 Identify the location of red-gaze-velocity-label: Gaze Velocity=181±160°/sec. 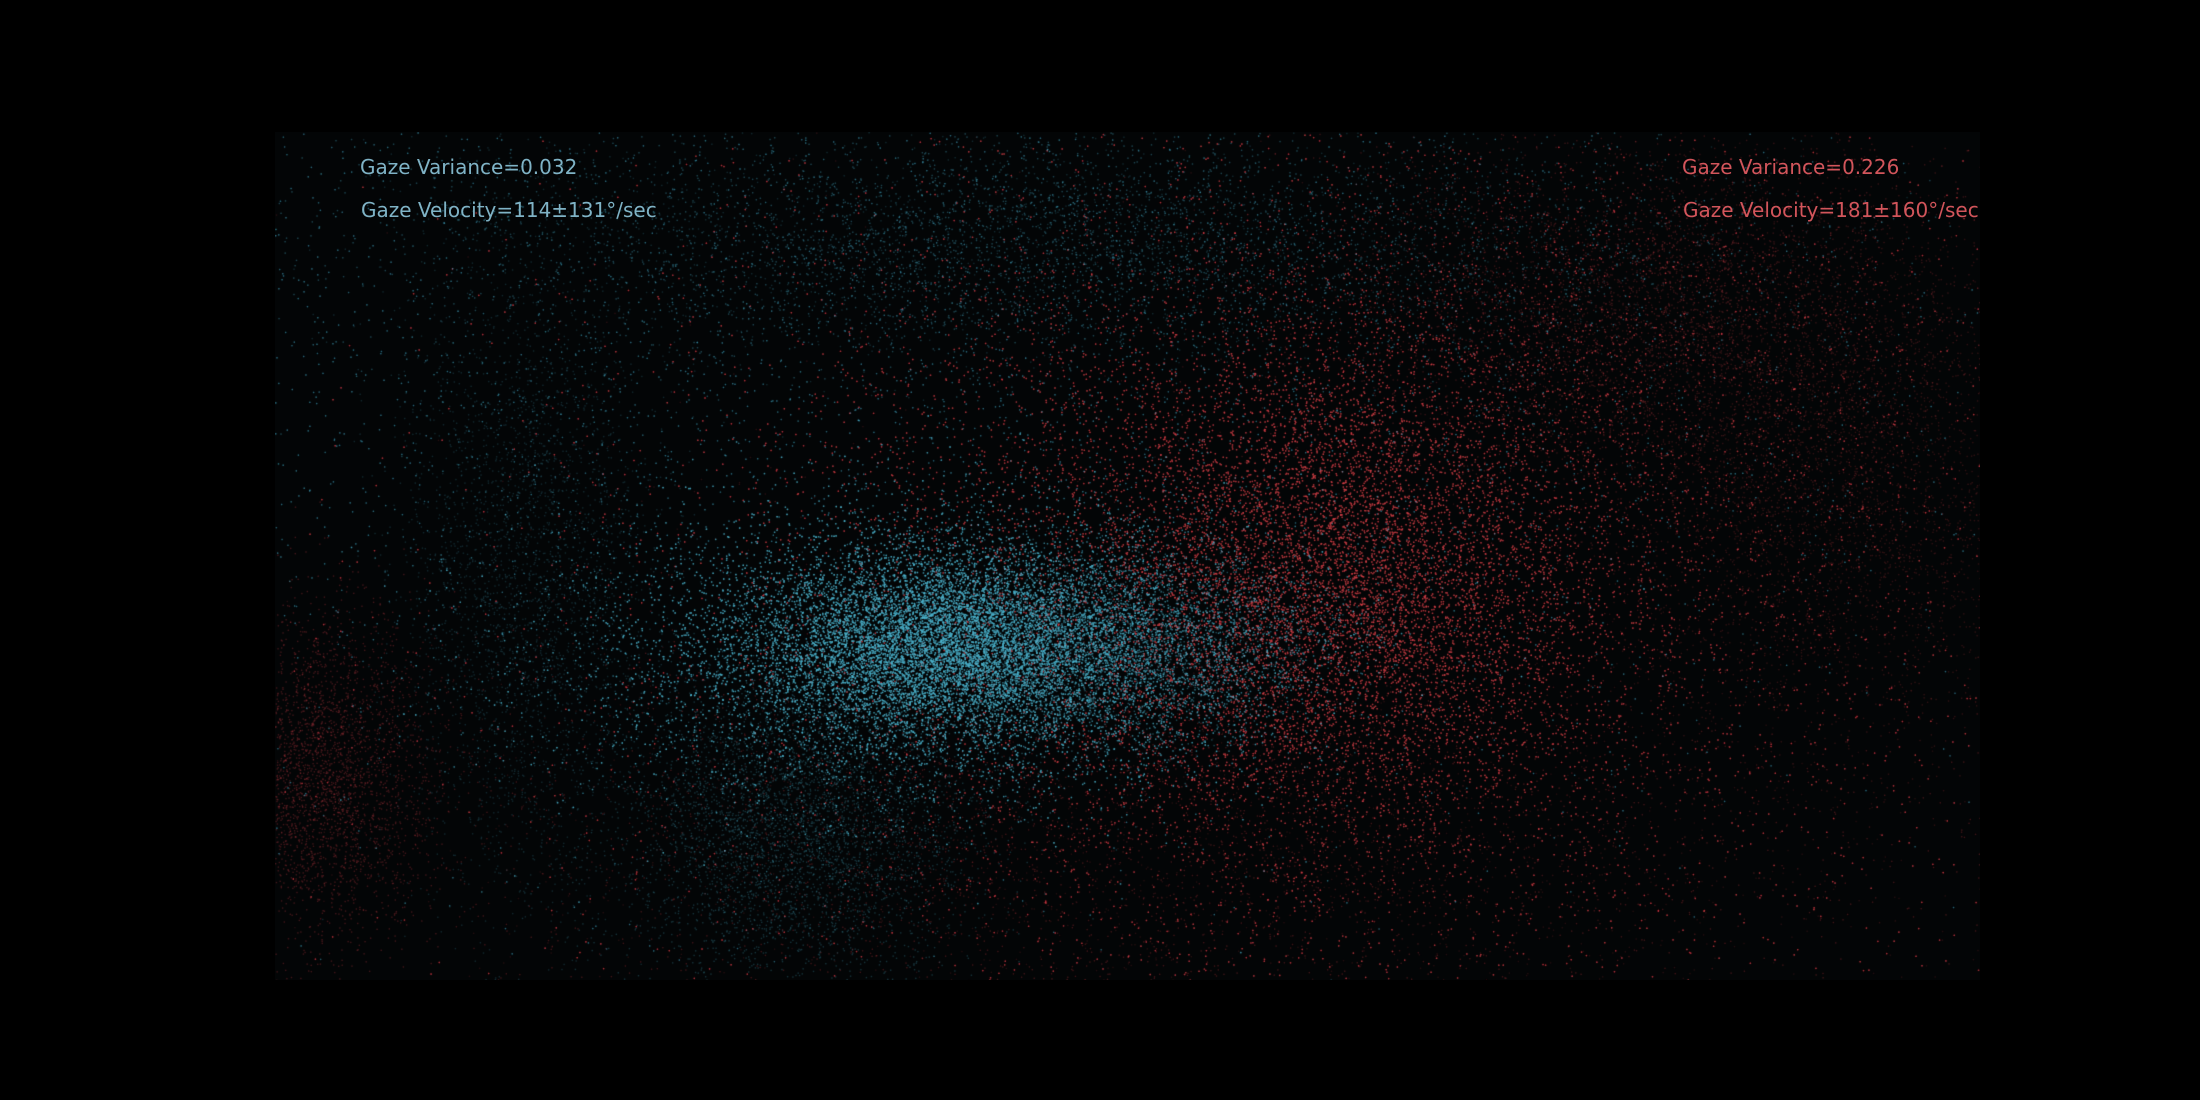
(1831, 210).